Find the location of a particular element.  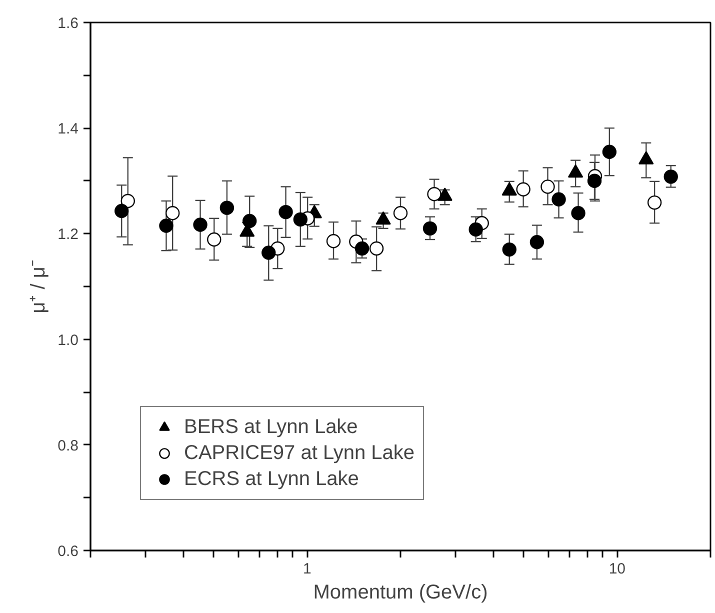

y-tick-label: 1.4 is located at coordinates (68, 129).